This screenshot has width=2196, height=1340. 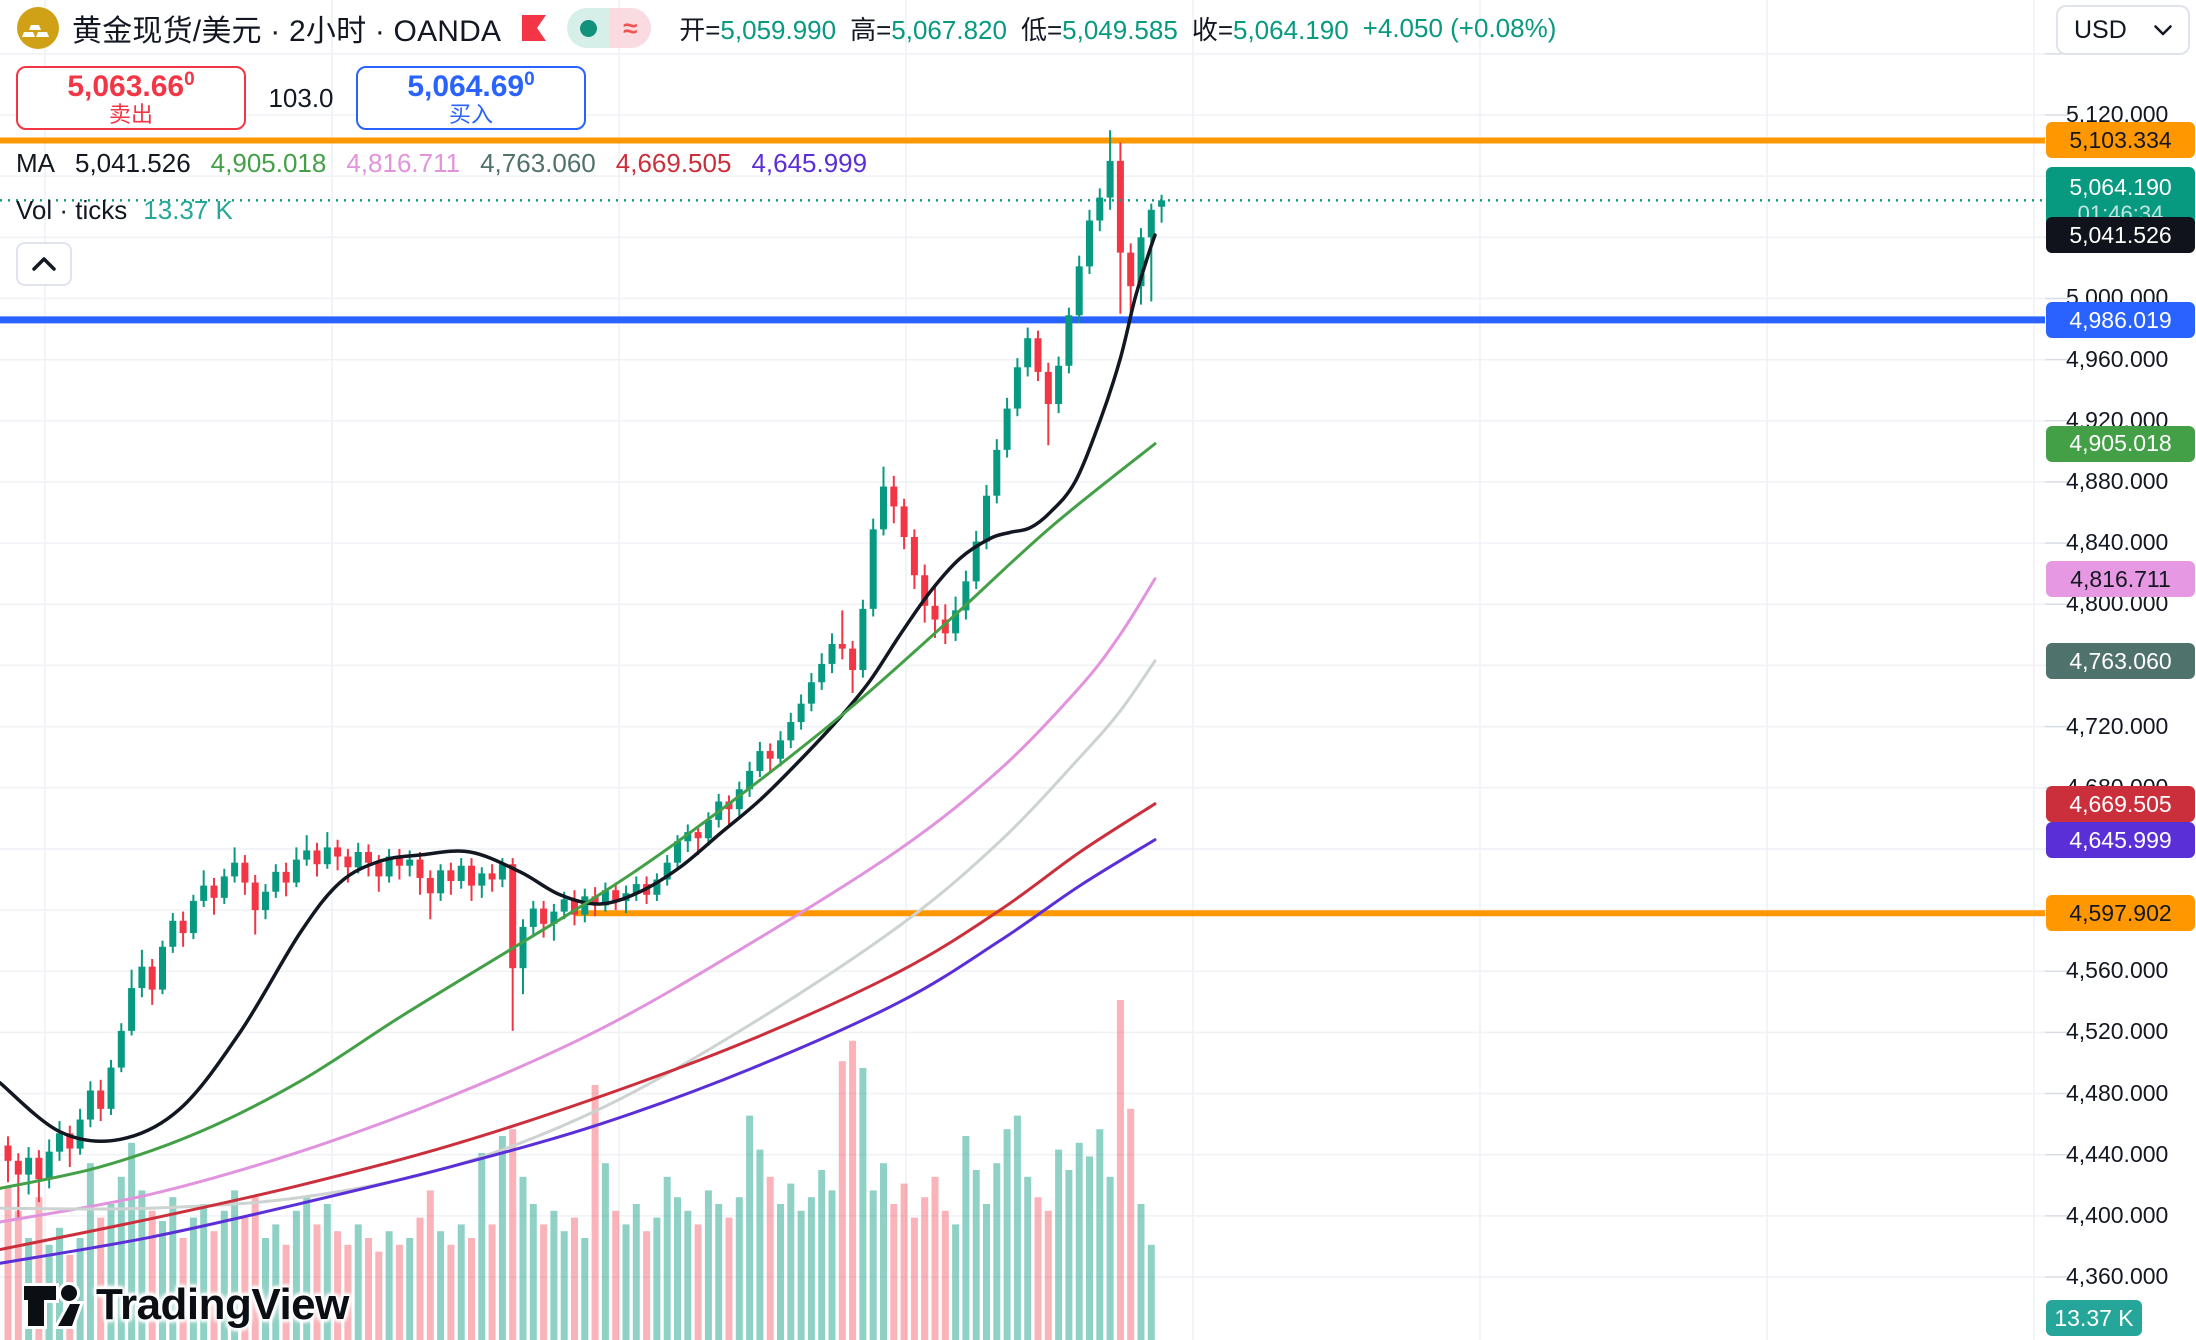 What do you see at coordinates (2117, 542) in the screenshot?
I see `axis-price-label: 4,840.000` at bounding box center [2117, 542].